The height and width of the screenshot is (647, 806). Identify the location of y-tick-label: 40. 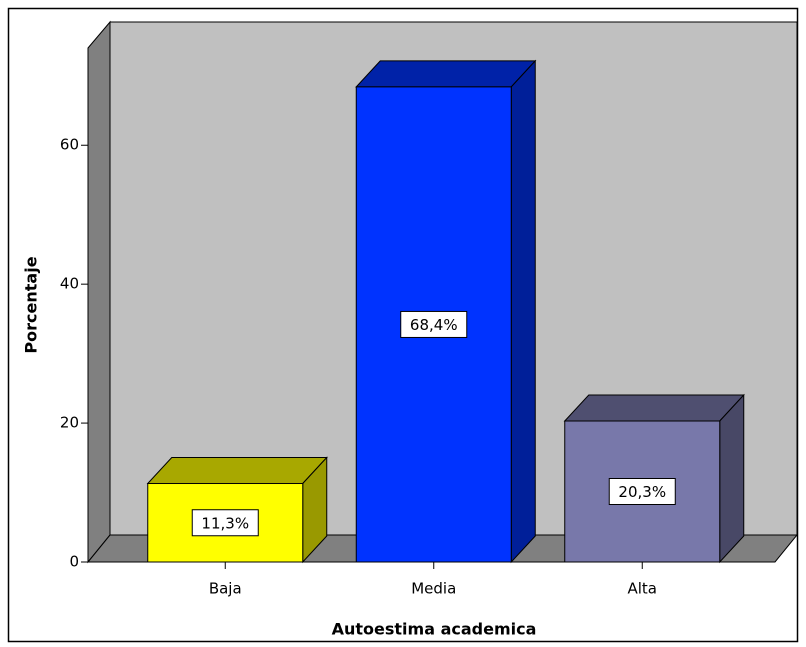
(69, 284).